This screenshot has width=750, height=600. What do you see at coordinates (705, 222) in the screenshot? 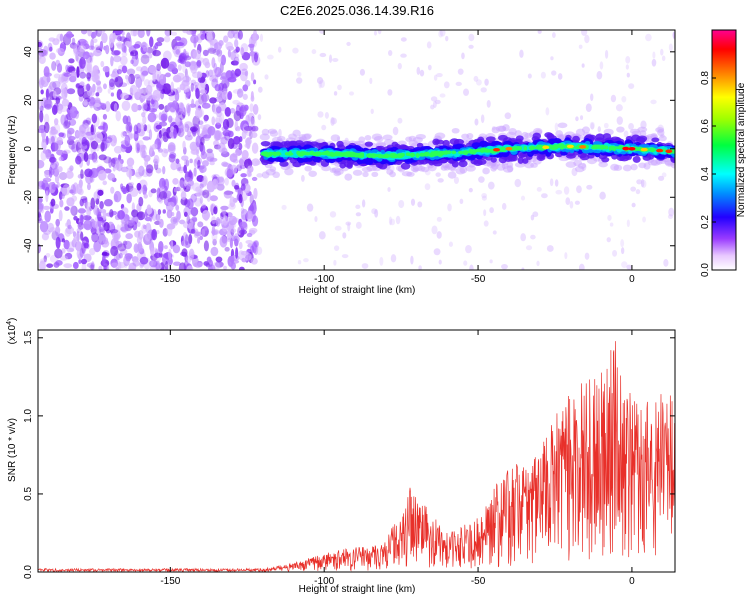
I see `colorbar-tick-label: 0.2` at bounding box center [705, 222].